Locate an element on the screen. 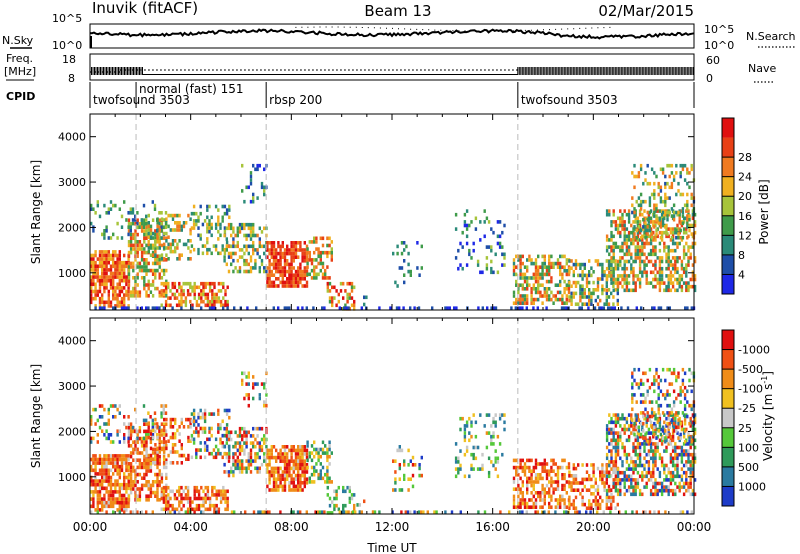 This screenshot has width=800, height=554. colorbar-tick-label: 20 is located at coordinates (745, 196).